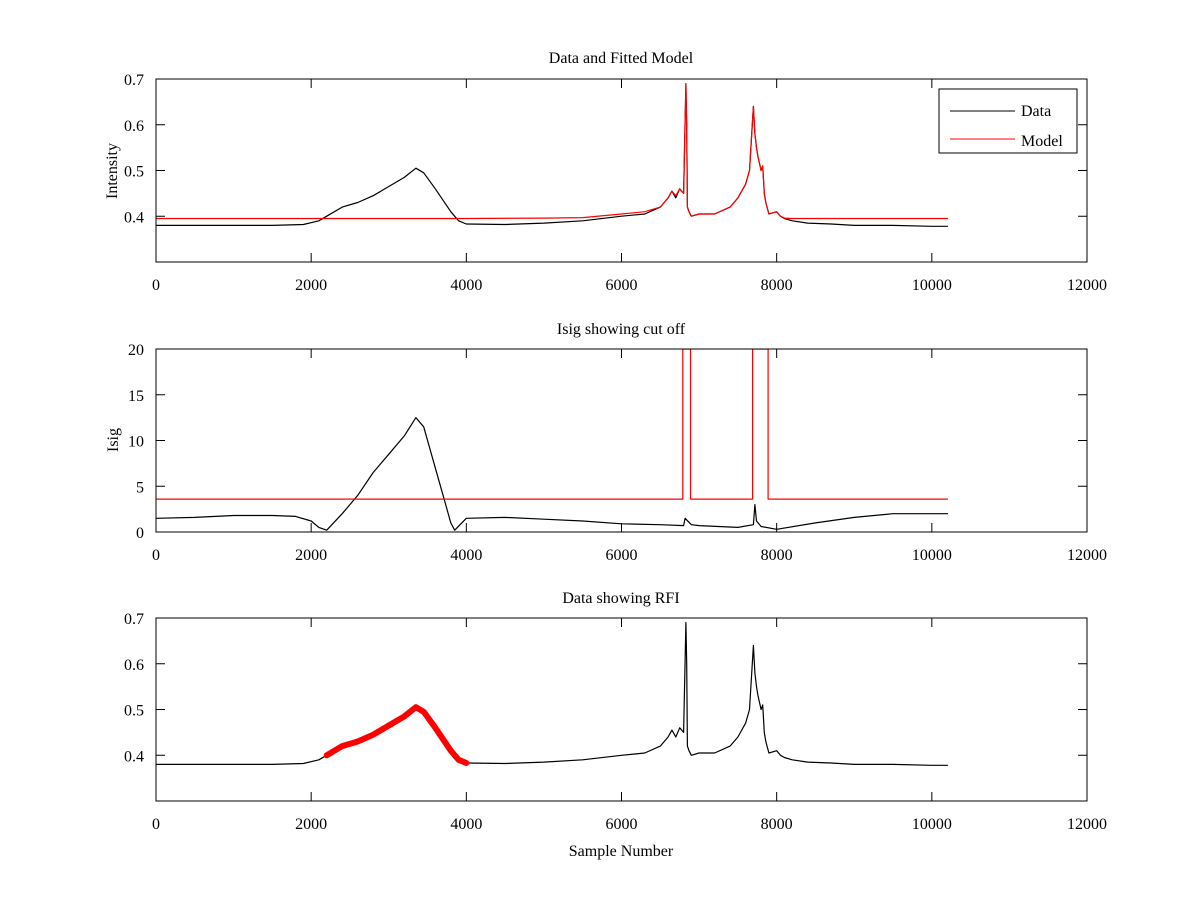  I want to click on legend-box, so click(1008, 121).